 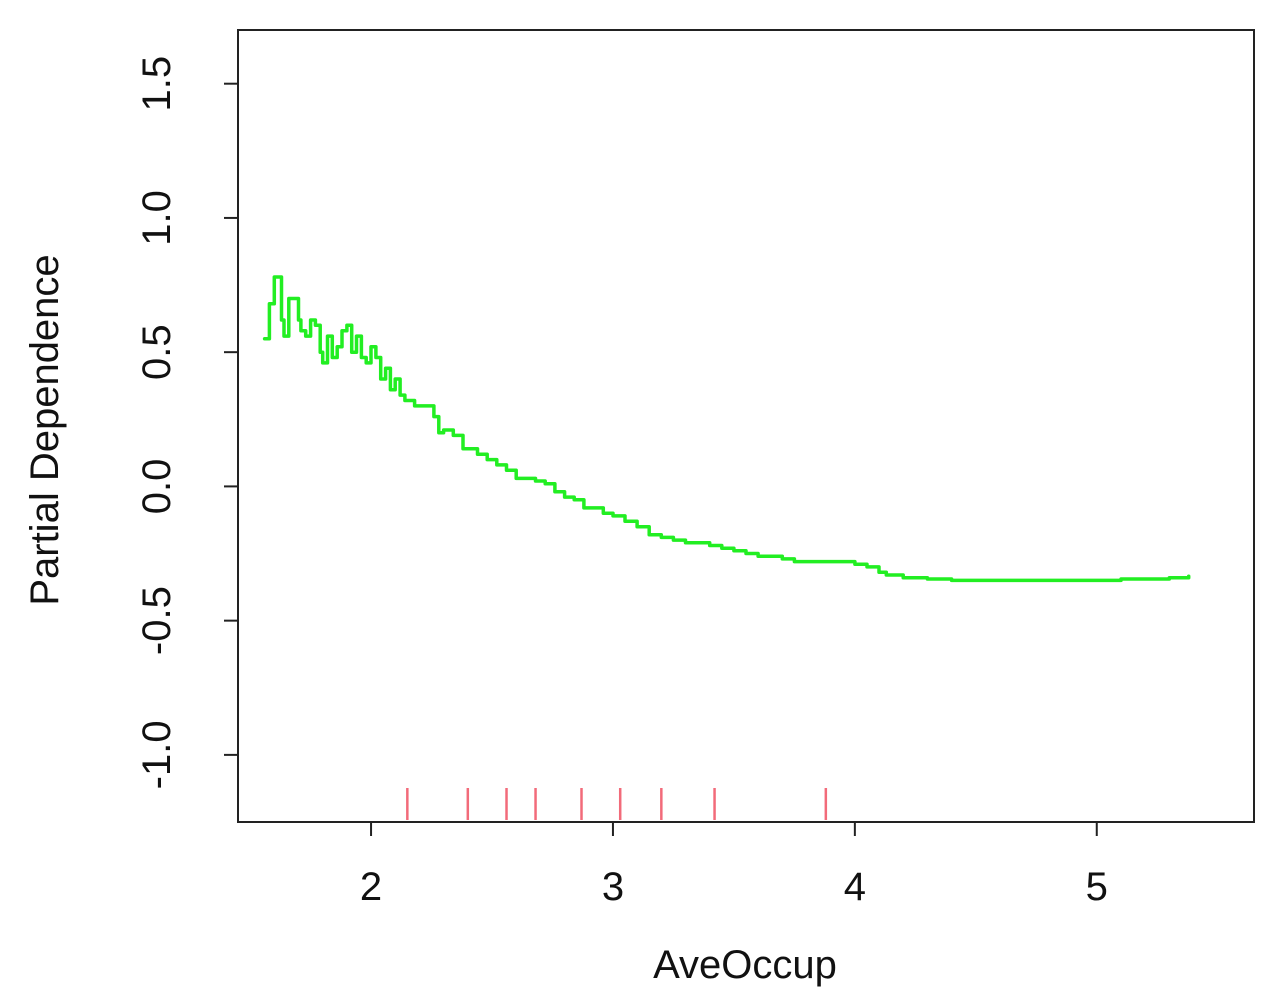 What do you see at coordinates (157, 352) in the screenshot?
I see `y-tick-label: 0.5` at bounding box center [157, 352].